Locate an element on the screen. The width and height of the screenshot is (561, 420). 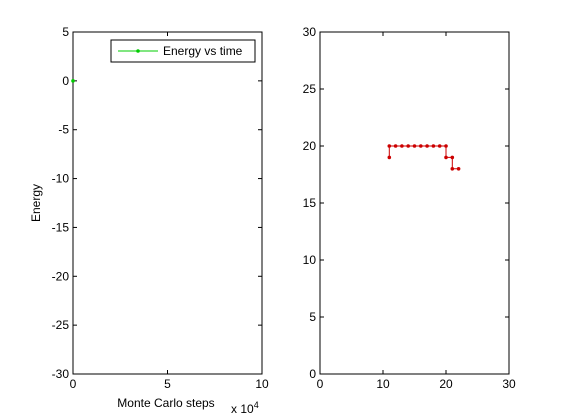
lattice-y-tick-label: 20 is located at coordinates (310, 146).